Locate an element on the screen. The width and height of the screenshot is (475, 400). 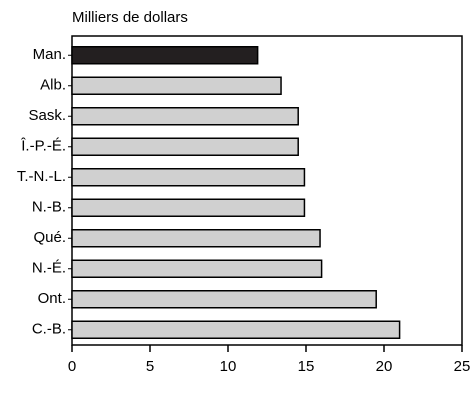
y-tick-label: Î.-P.-É. is located at coordinates (43, 146).